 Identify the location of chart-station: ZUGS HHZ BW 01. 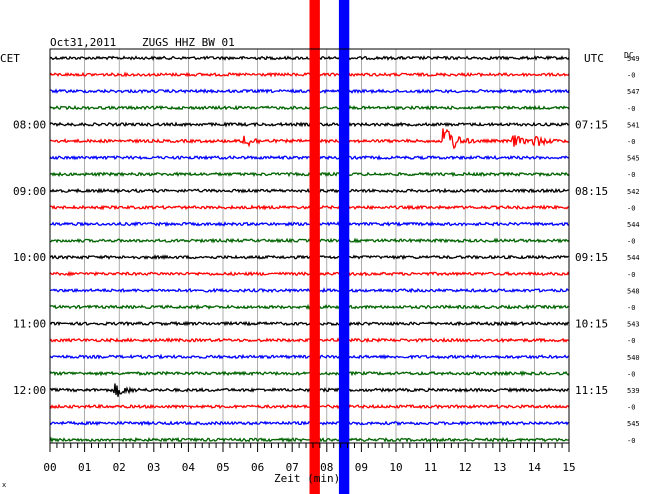
(188, 42).